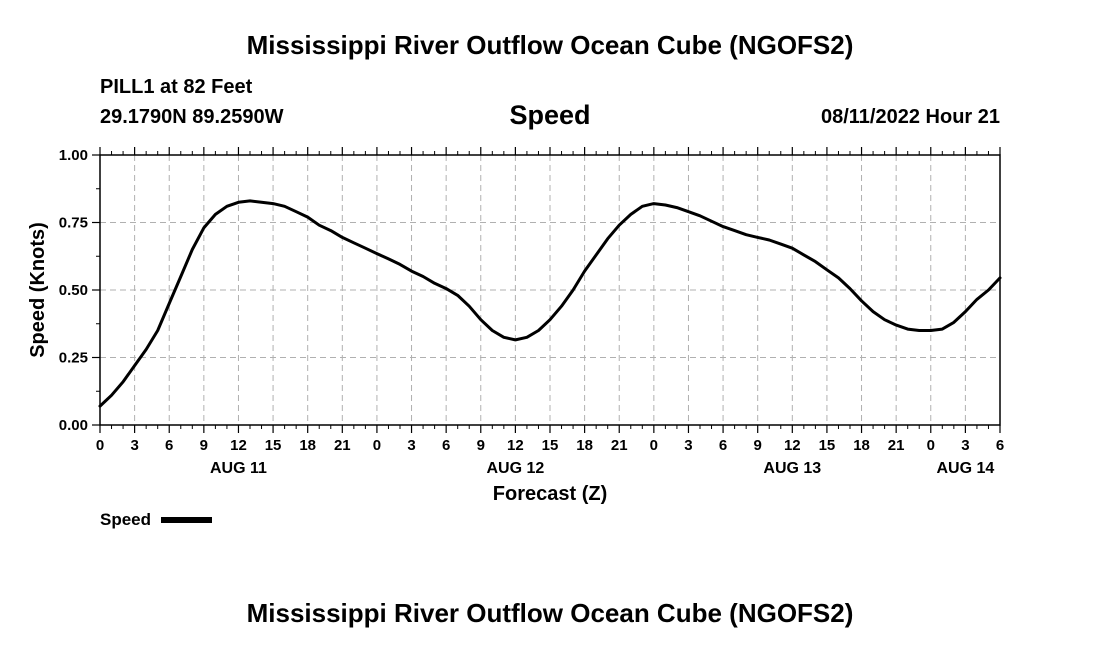  Describe the element at coordinates (156, 519) in the screenshot. I see `legend: Speed` at that location.